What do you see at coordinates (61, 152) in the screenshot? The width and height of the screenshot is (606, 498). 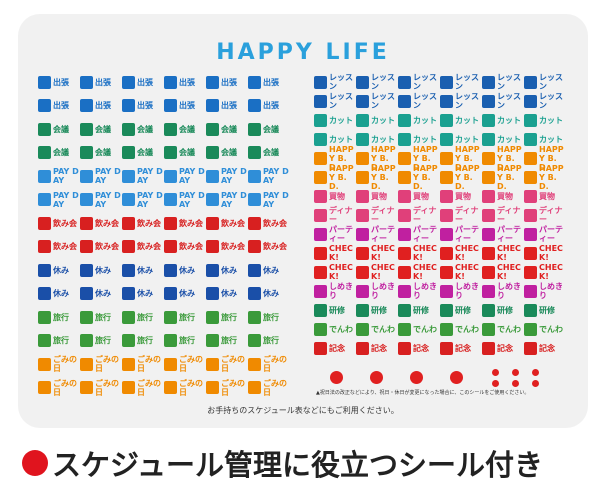 I see `sticker-label: 会議` at bounding box center [61, 152].